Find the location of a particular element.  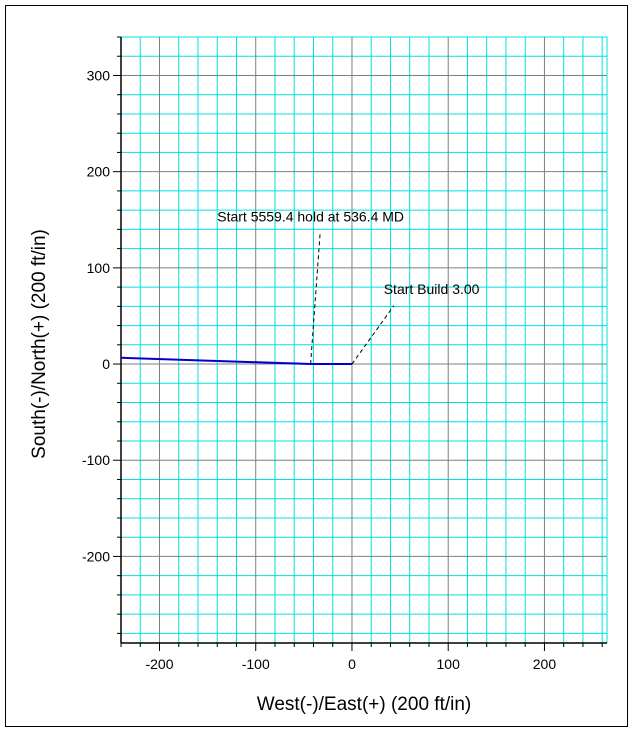

x-axis-title: West(-)/East(+) (200 ft/in) is located at coordinates (364, 704).